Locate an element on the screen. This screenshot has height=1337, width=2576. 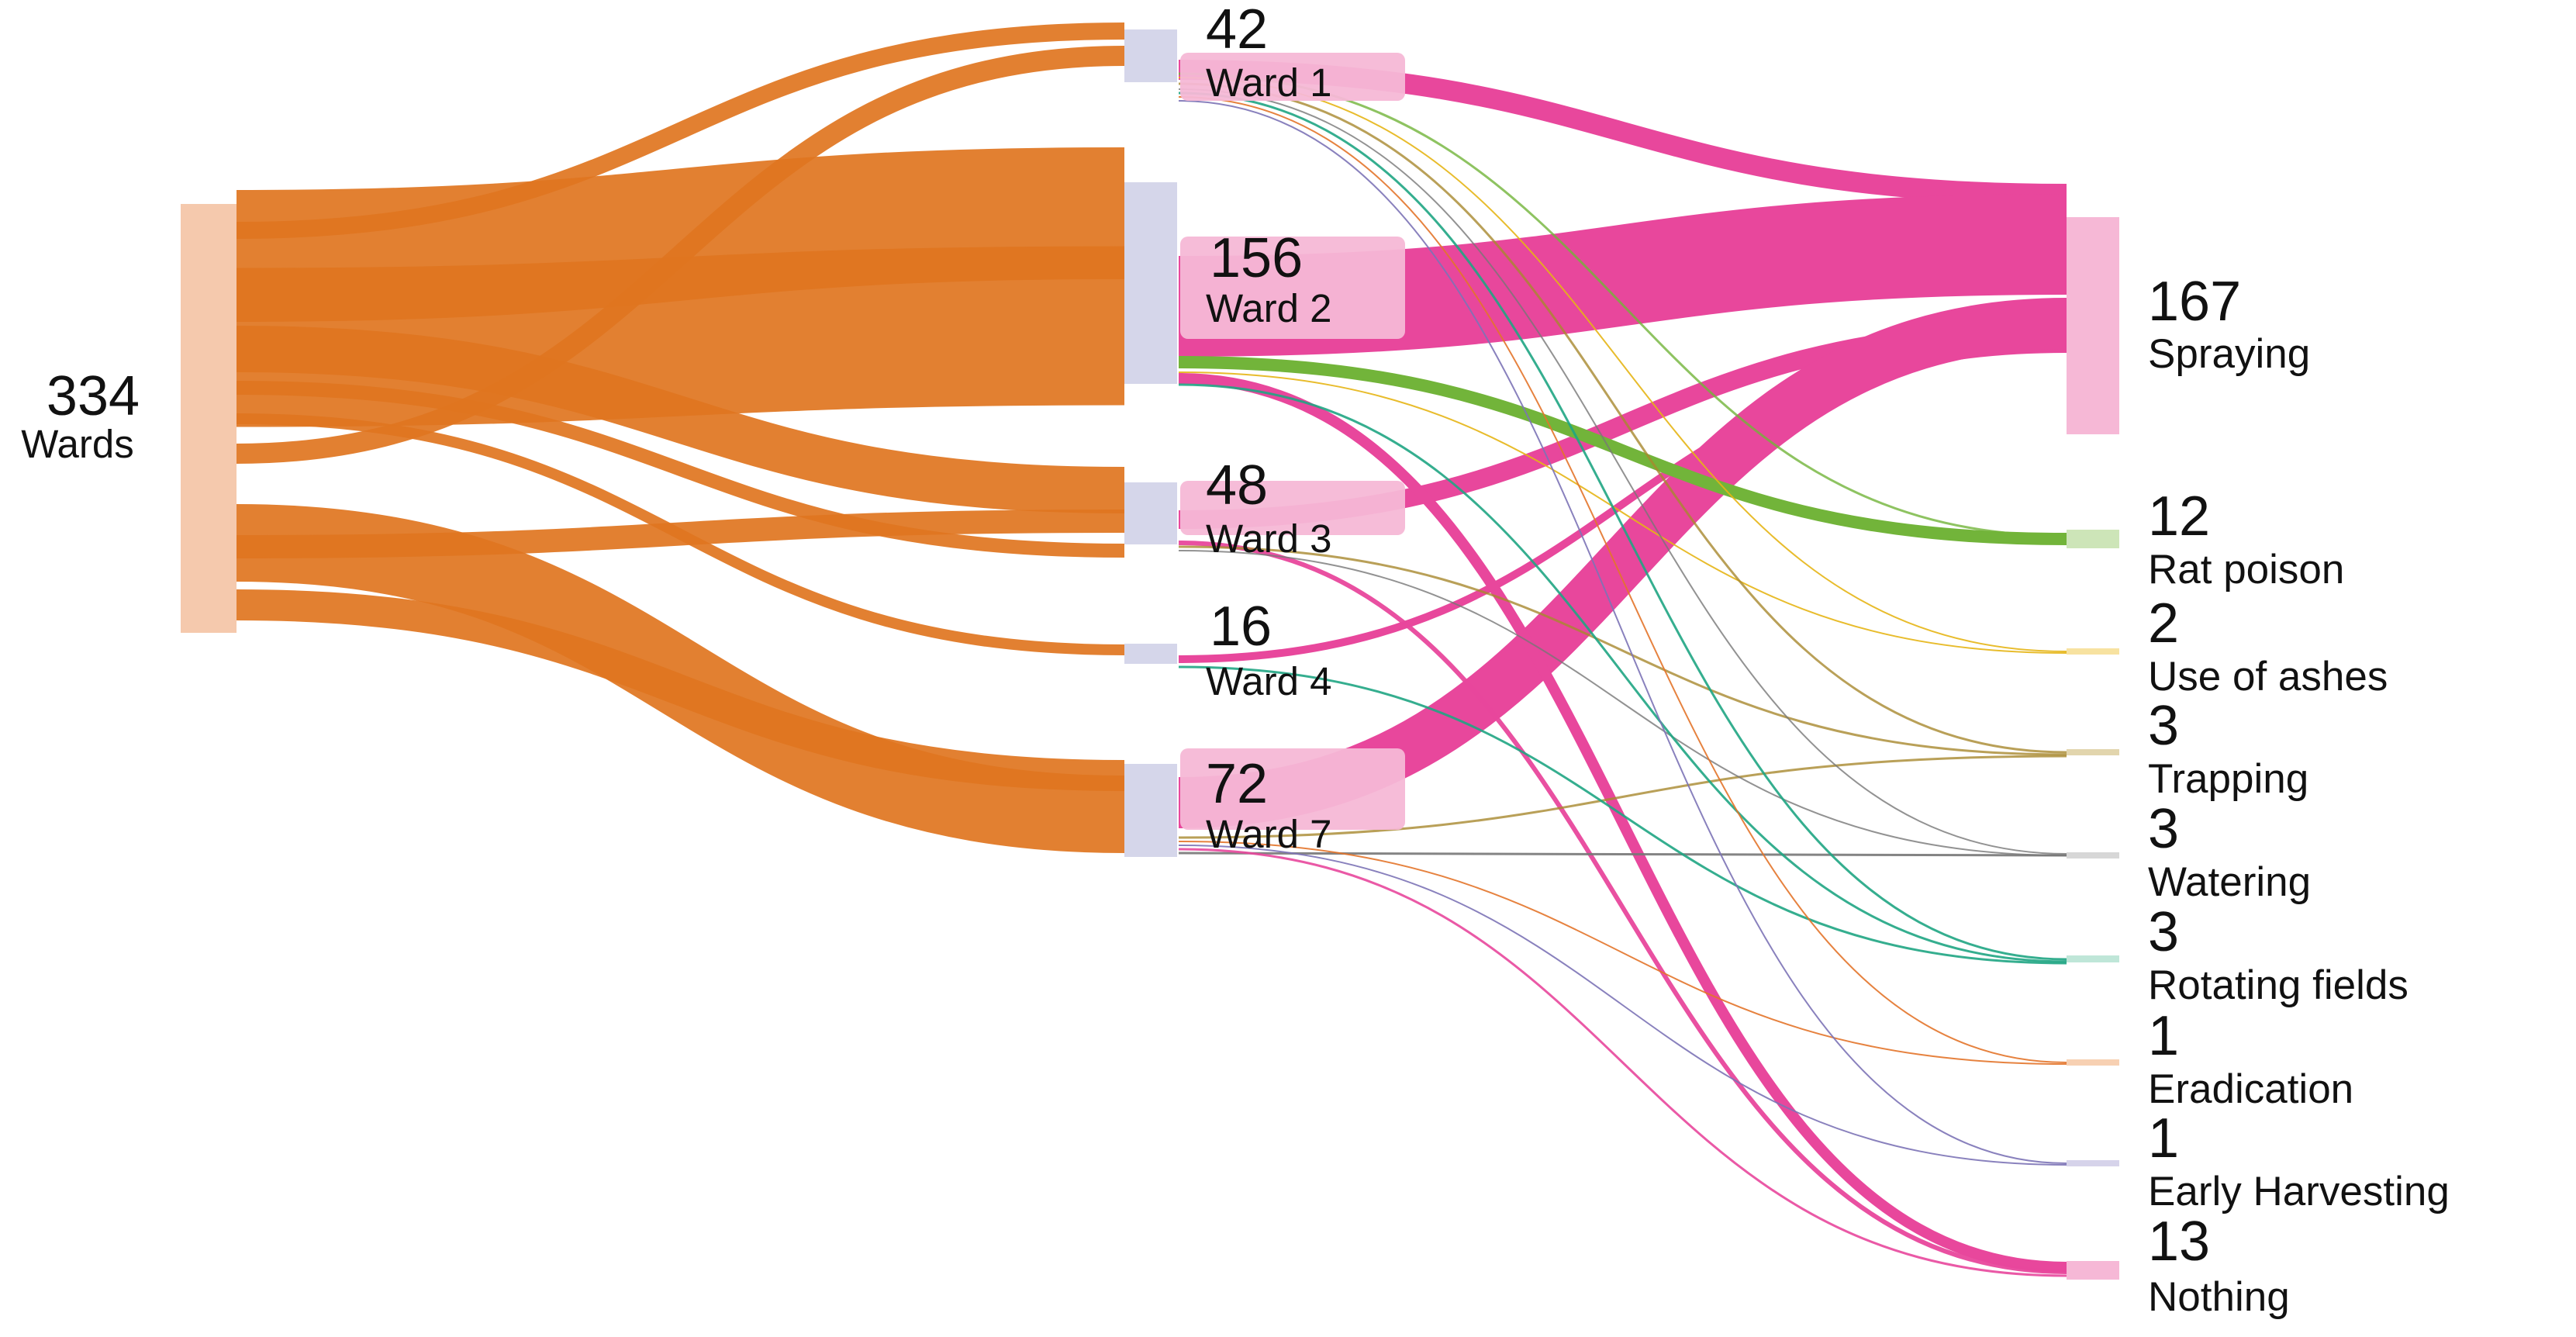
ward-4-node is located at coordinates (1151, 654).